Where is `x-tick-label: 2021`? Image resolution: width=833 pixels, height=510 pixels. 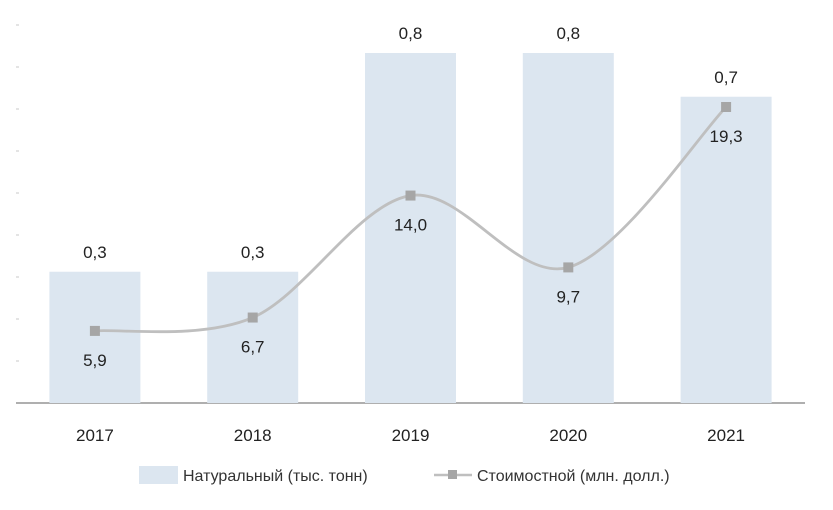
x-tick-label: 2021 is located at coordinates (726, 435).